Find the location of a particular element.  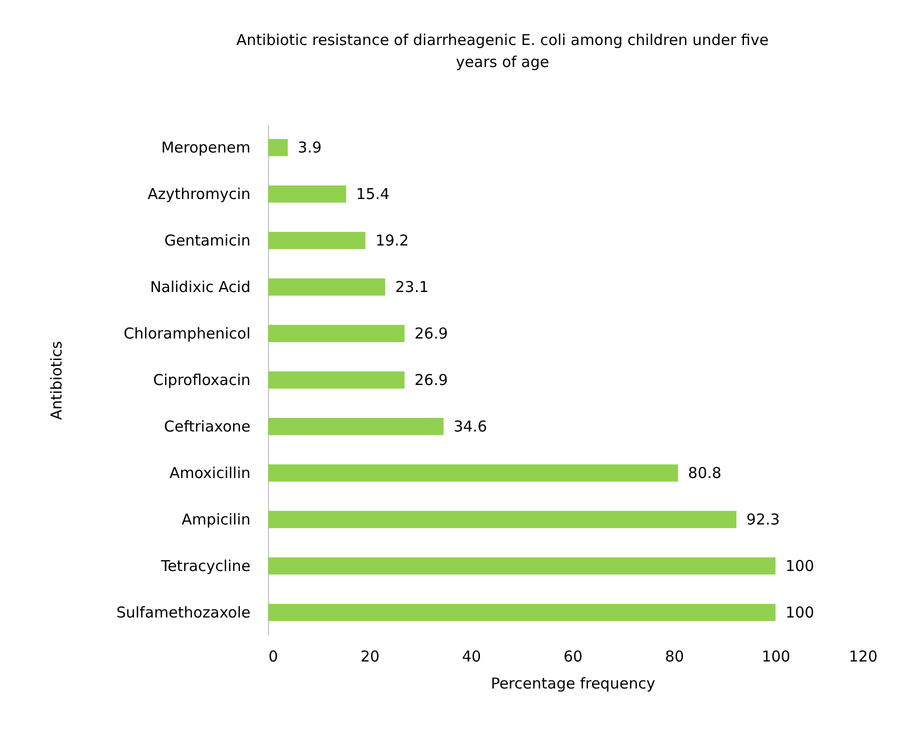

data-label: 23.1 is located at coordinates (412, 287).